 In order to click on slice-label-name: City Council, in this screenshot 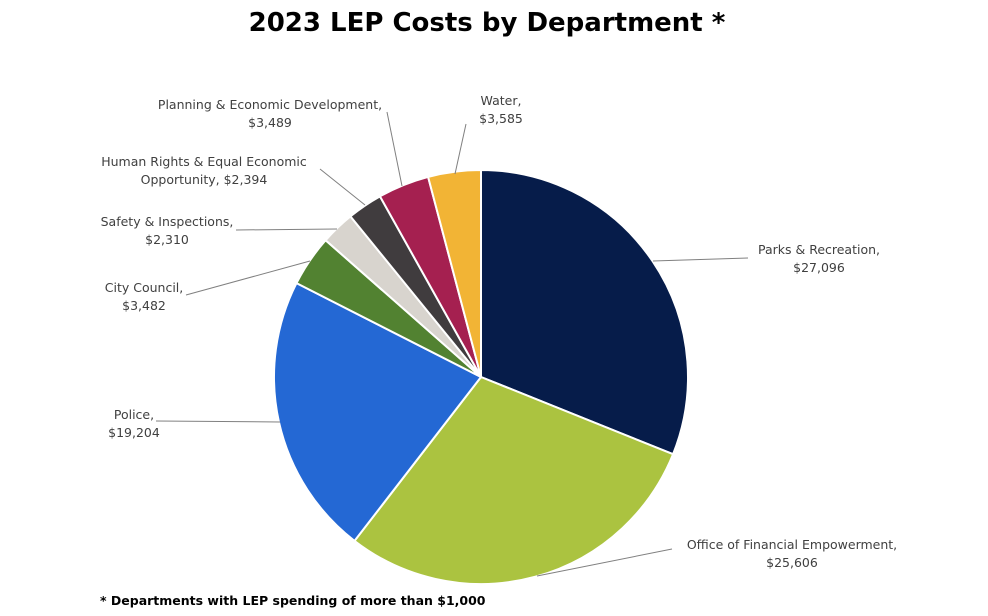, I will do `click(144, 287)`.